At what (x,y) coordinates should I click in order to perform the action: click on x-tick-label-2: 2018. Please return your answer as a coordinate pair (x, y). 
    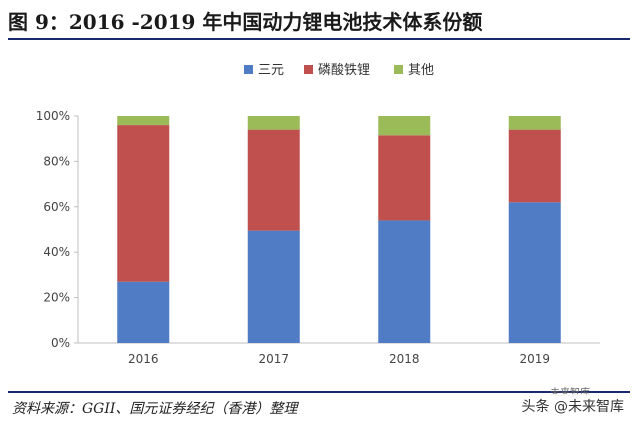
    Looking at the image, I should click on (404, 359).